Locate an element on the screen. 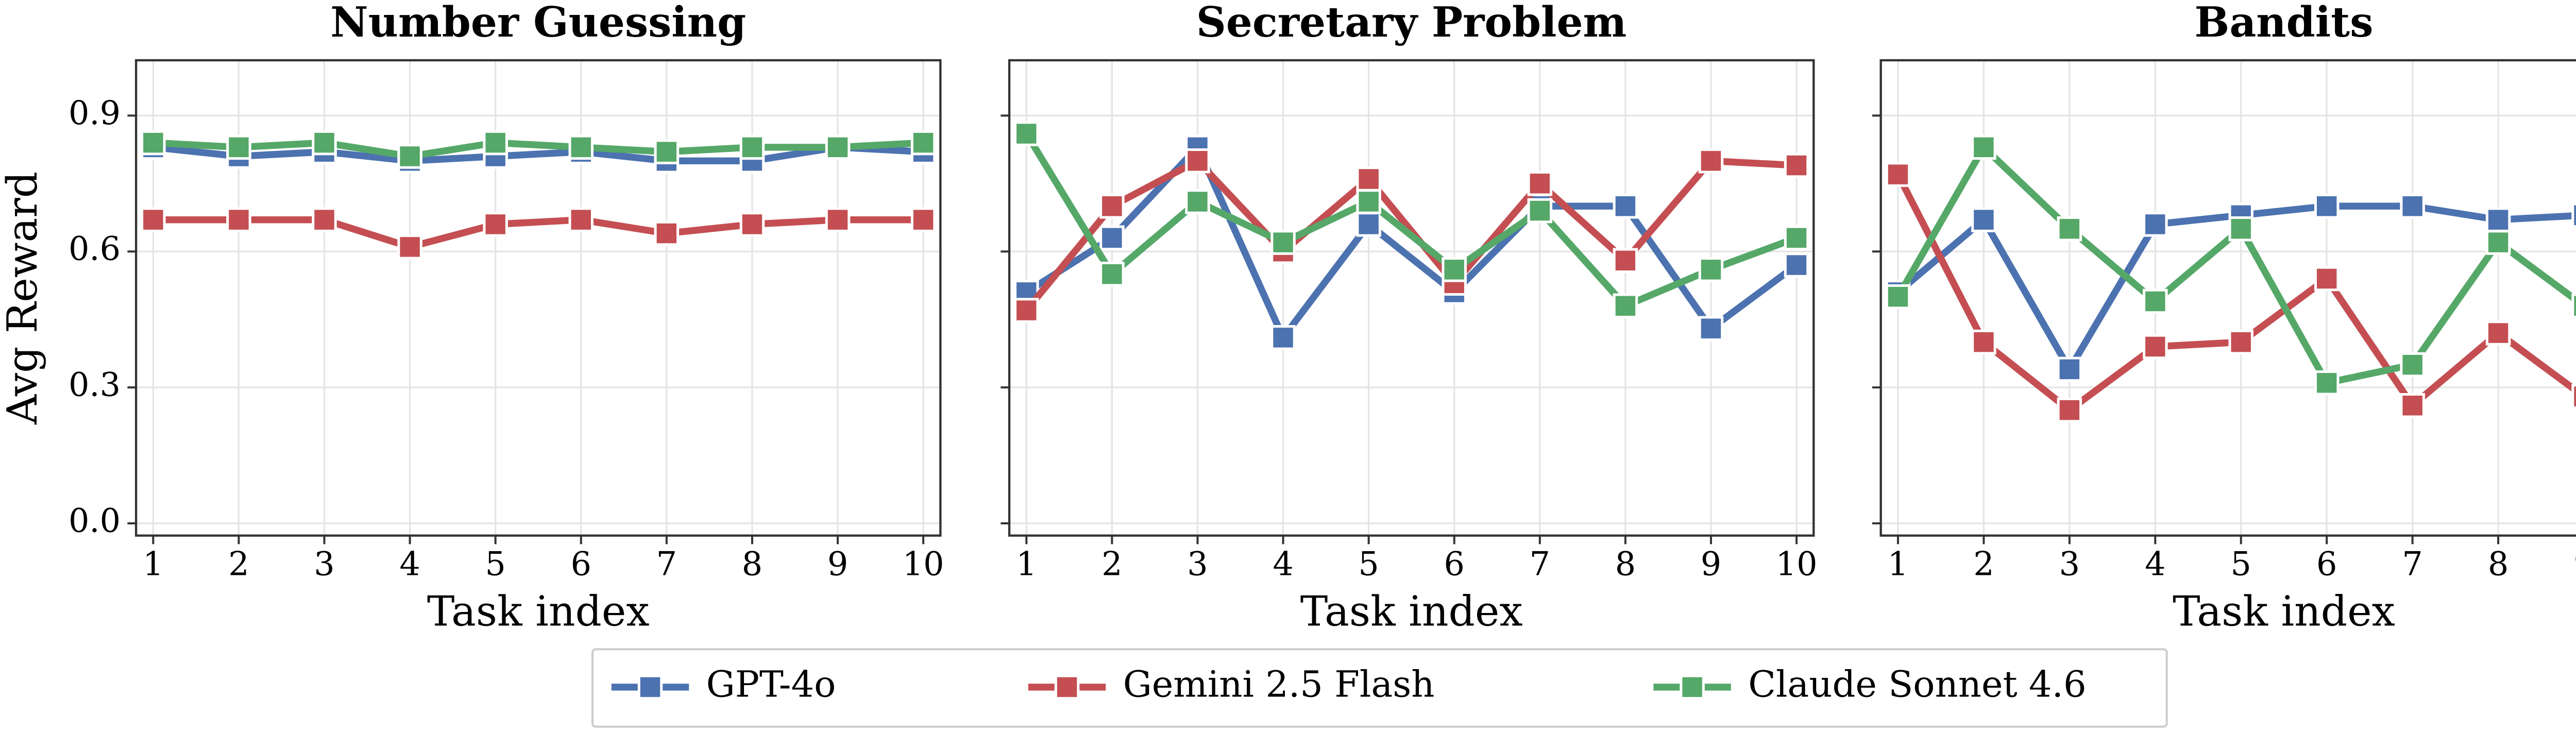 This screenshot has height=733, width=2576. subplot-title: Number Guessing is located at coordinates (538, 23).